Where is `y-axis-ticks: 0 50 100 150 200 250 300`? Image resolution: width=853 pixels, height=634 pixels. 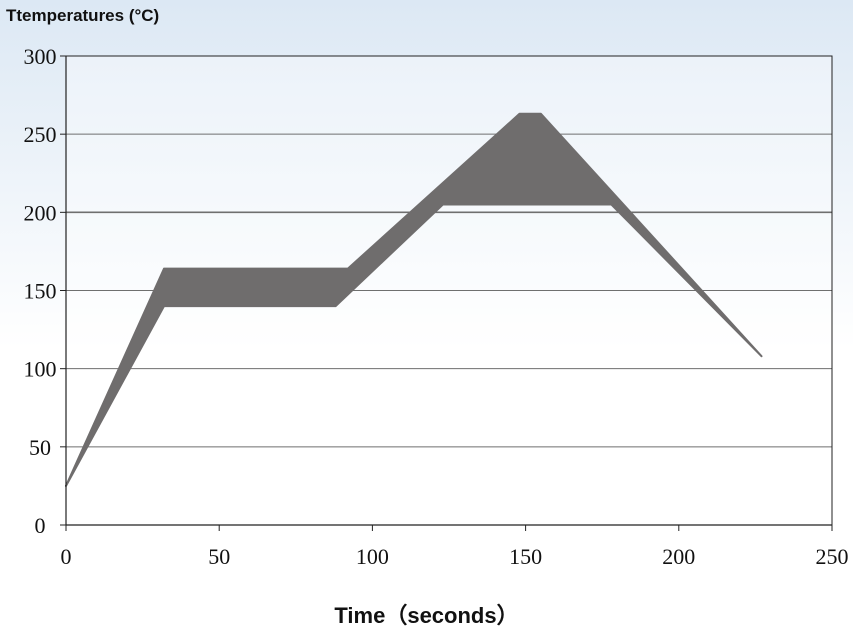 y-axis-ticks: 0 50 100 150 200 250 300 is located at coordinates (45, 291).